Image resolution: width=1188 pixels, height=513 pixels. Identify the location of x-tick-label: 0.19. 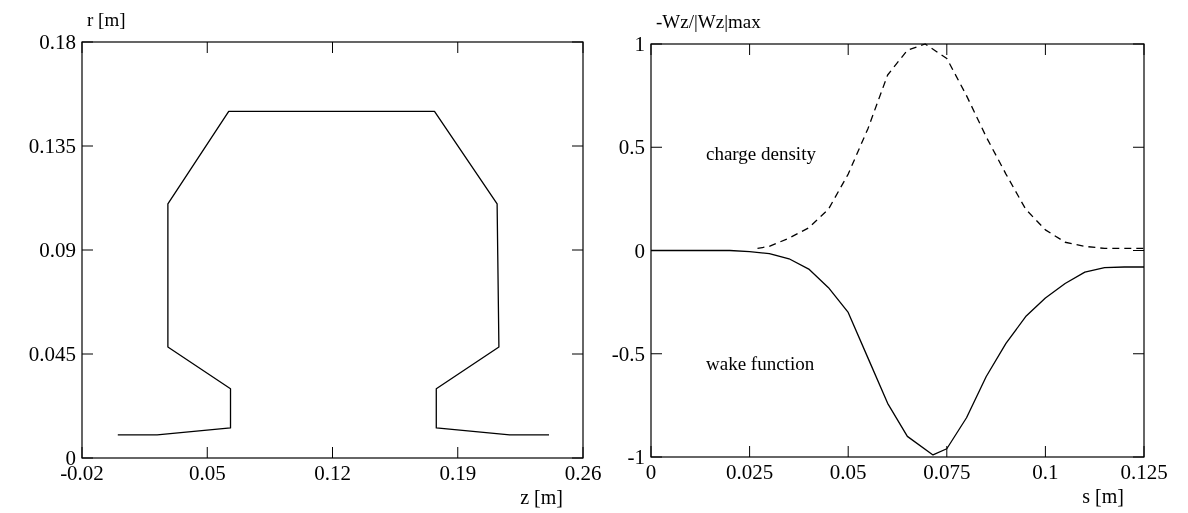
(458, 473).